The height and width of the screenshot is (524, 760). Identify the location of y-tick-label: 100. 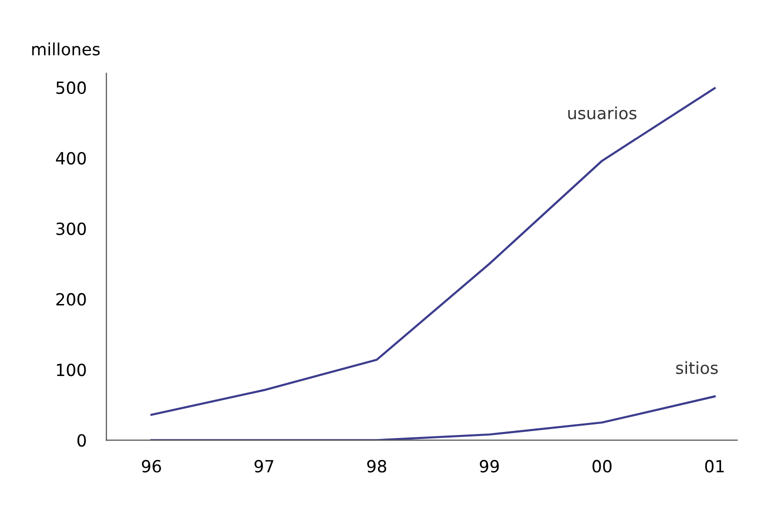
(71, 370).